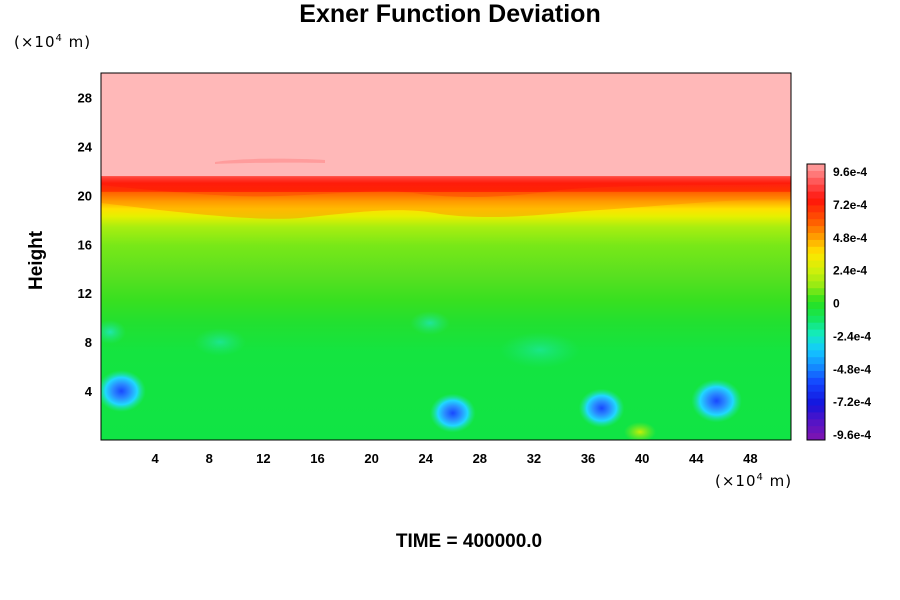  Describe the element at coordinates (317, 458) in the screenshot. I see `x-tick-label: 16` at that location.